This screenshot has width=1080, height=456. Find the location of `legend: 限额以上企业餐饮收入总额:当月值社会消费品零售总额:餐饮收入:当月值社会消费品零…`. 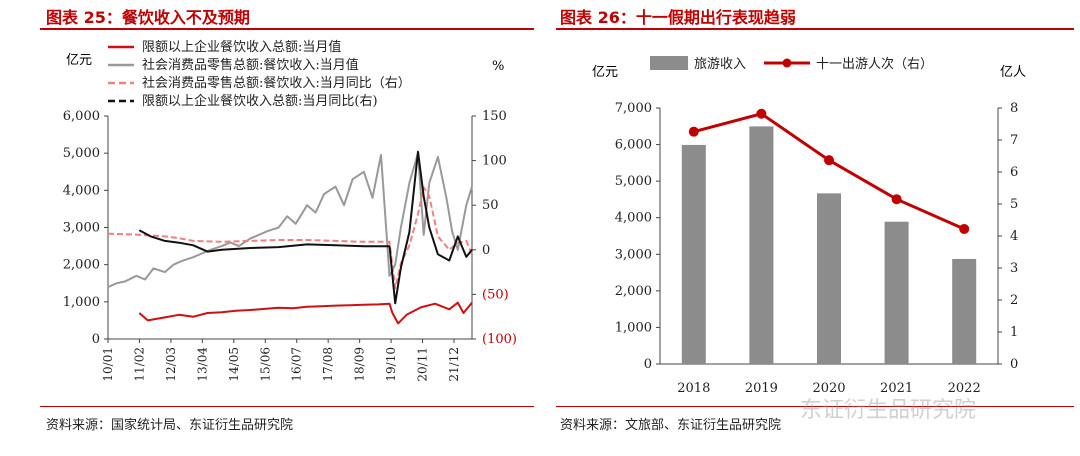

legend: 限额以上企业餐饮收入总额:当月值社会消费品零售总额:餐饮收入:当月值社会消费品零… is located at coordinates (259, 74).